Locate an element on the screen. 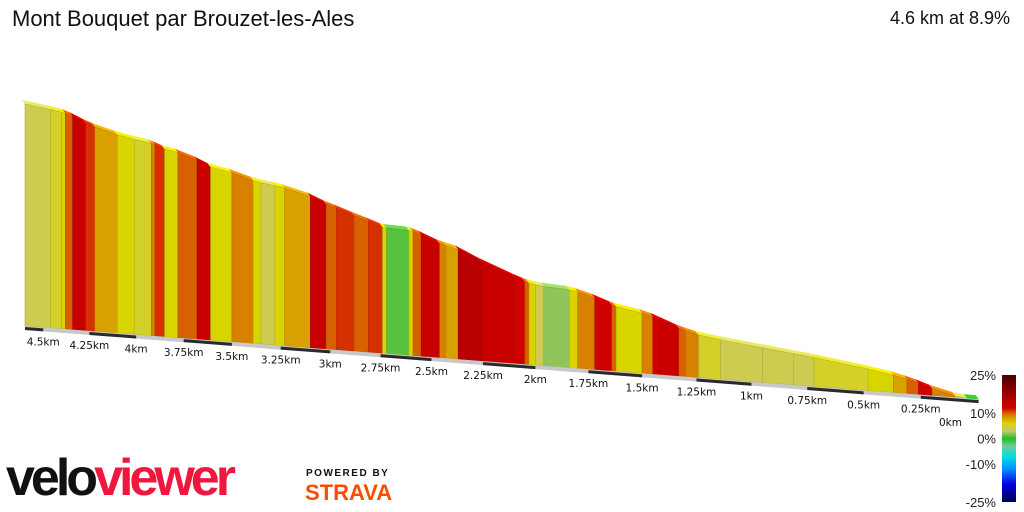 The image size is (1024, 512). strava-logo: STRAVA is located at coordinates (349, 492).